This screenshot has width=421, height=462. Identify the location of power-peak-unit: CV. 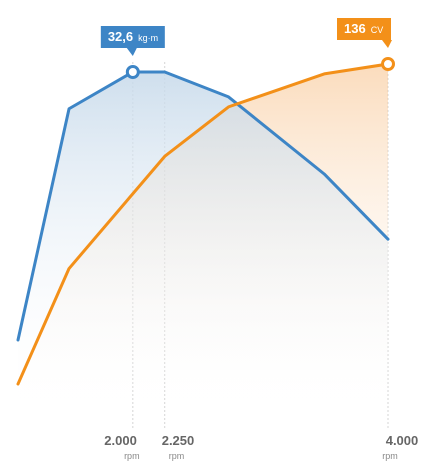
(377, 30).